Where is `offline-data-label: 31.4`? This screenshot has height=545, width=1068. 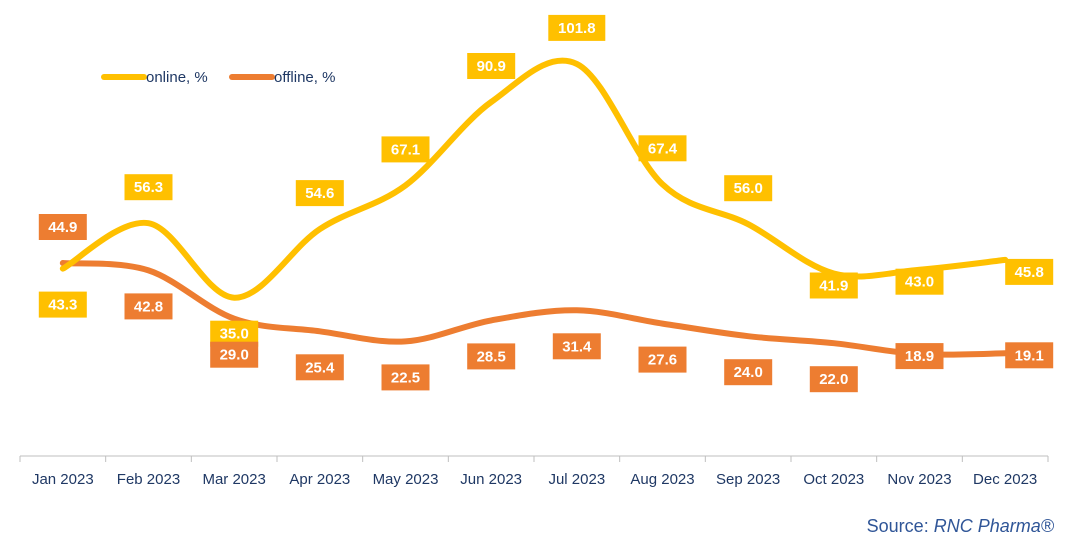
offline-data-label: 31.4 is located at coordinates (576, 346).